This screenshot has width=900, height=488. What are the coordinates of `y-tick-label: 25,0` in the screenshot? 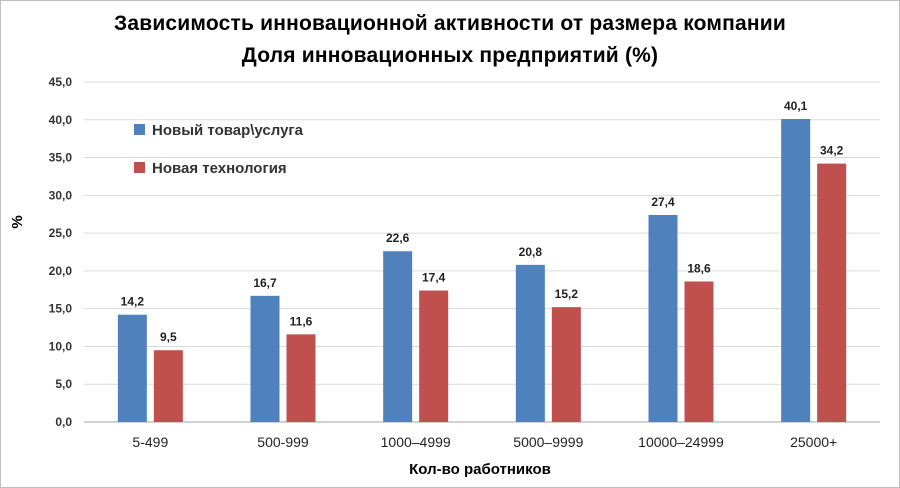 It's located at (61, 233).